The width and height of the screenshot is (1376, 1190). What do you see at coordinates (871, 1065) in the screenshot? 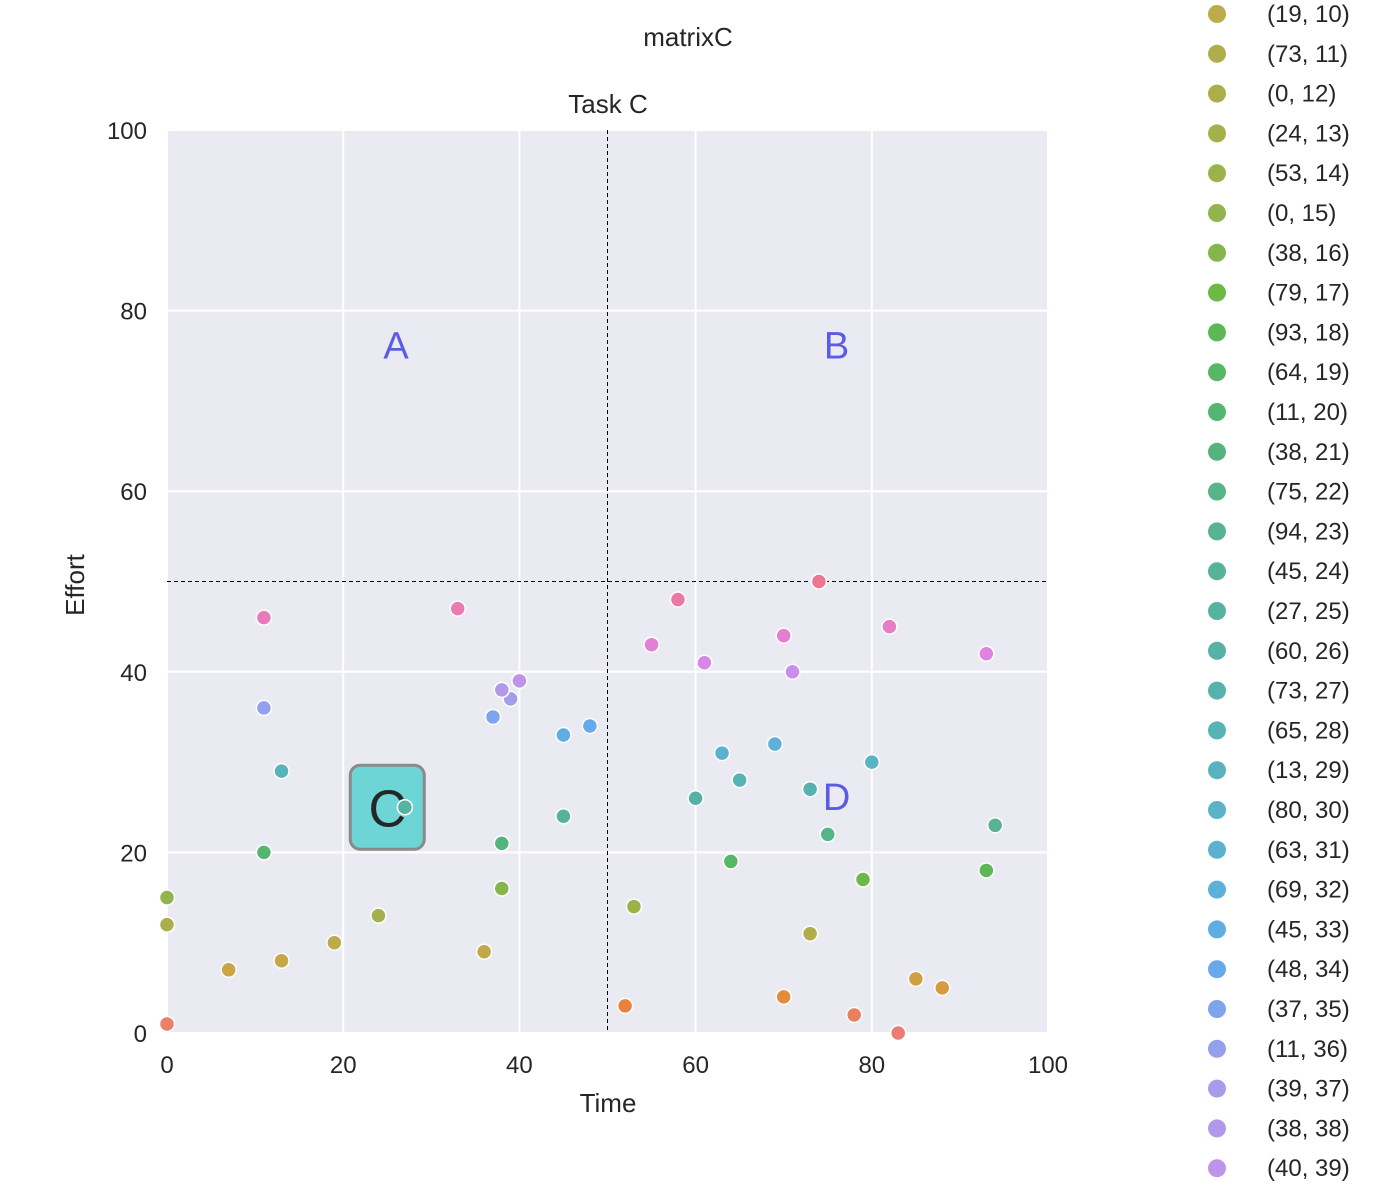
I see `x-tick-label: 80` at bounding box center [871, 1065].